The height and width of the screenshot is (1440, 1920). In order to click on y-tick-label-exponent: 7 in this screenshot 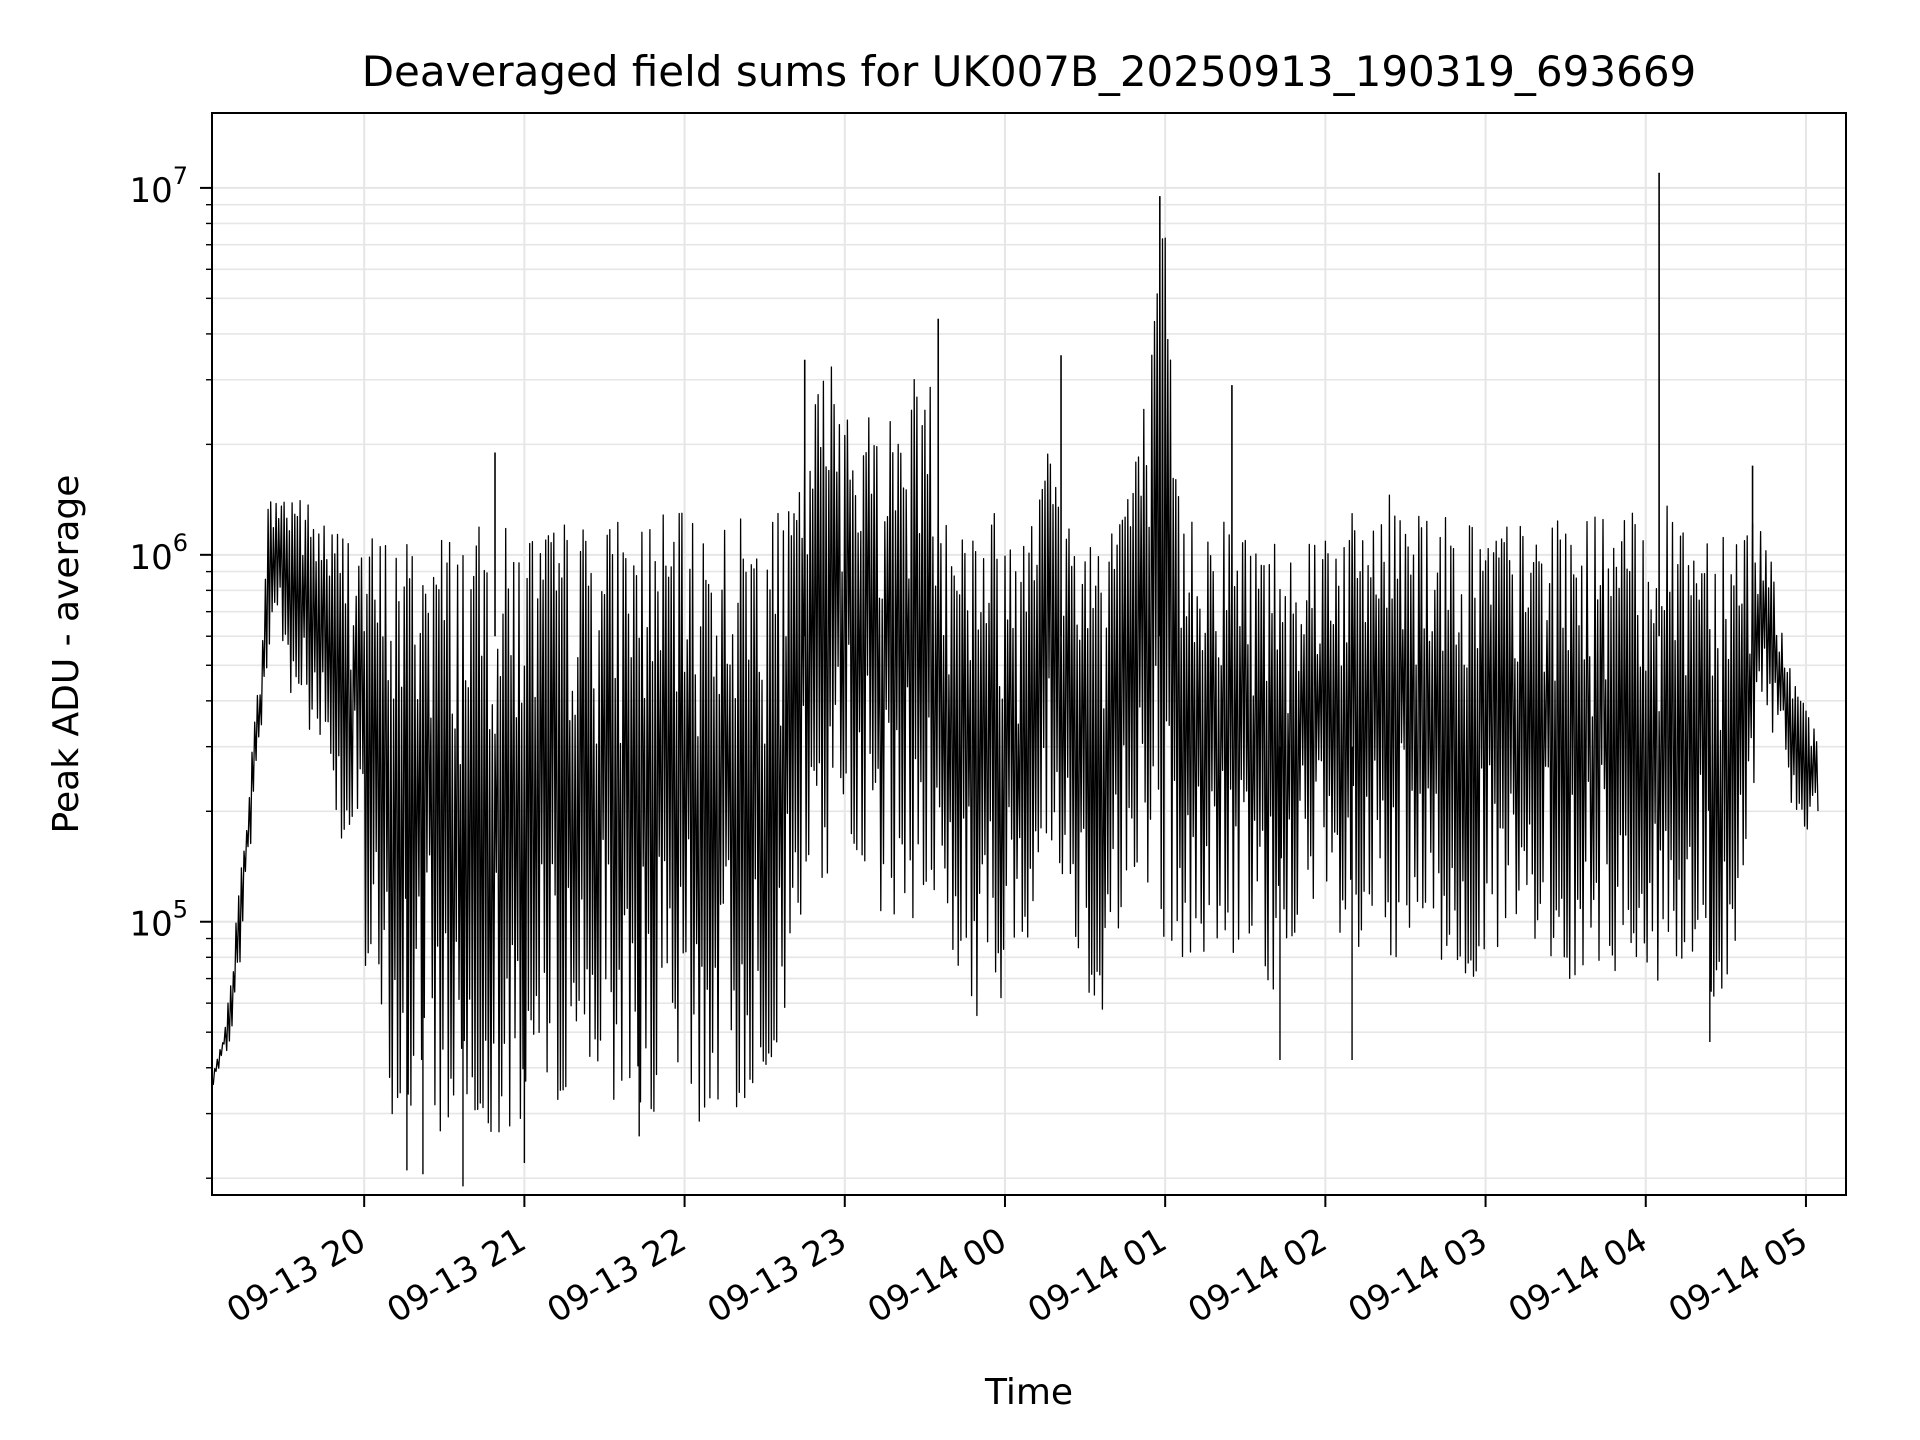, I will do `click(180, 176)`.